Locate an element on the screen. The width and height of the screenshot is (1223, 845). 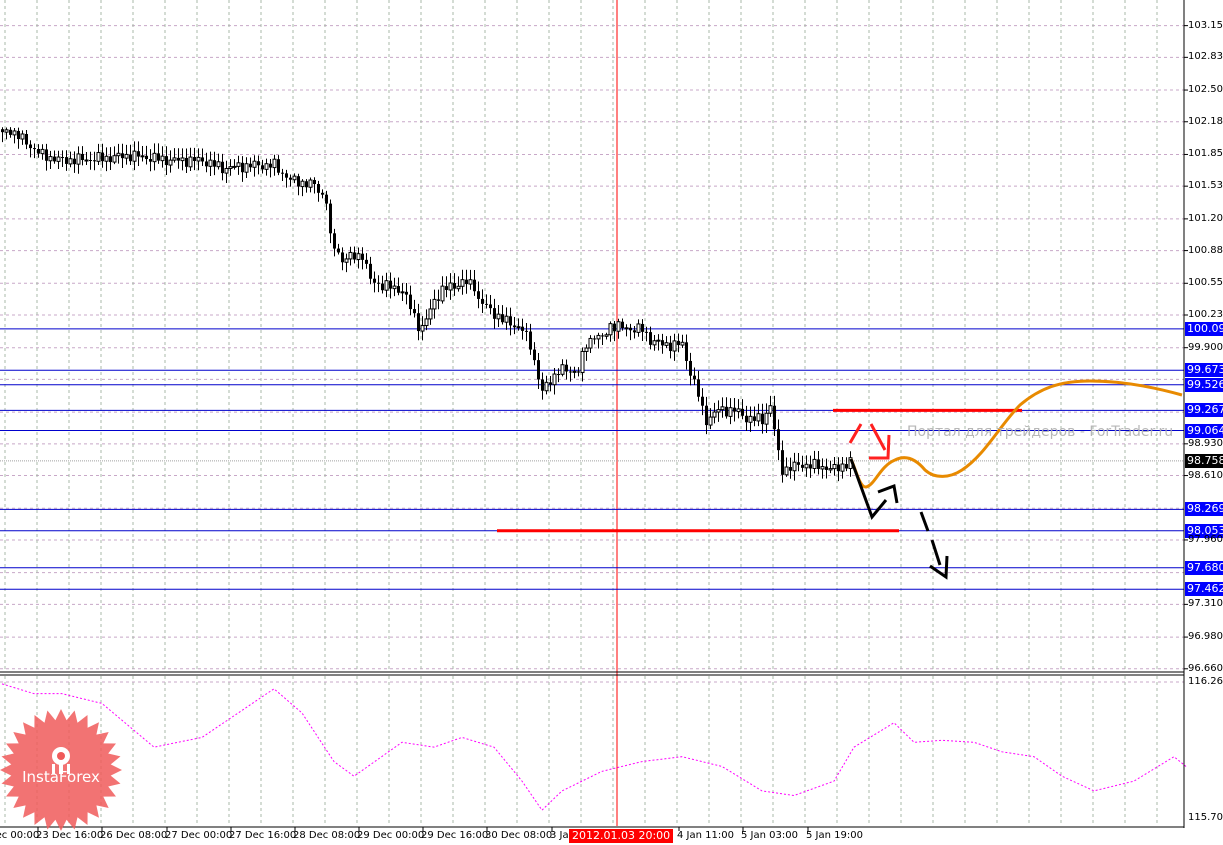
time-tick-label: 29 Dec 16:00 is located at coordinates (455, 835).